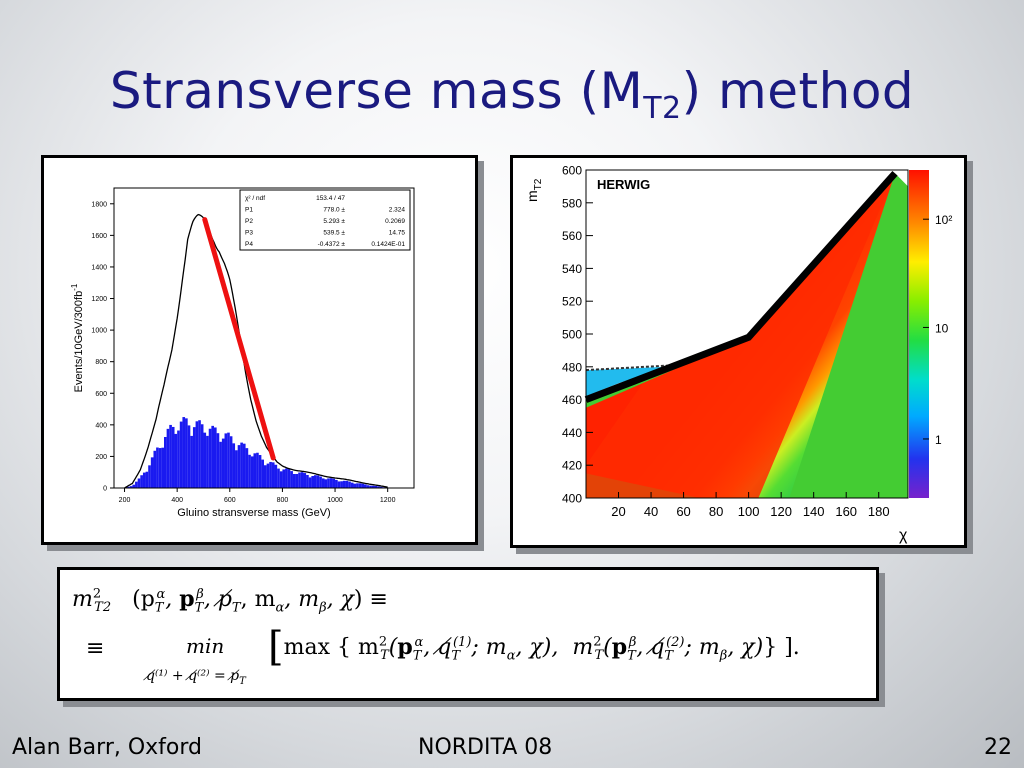 The image size is (1024, 768). I want to click on stats-row-error: 0.2069, so click(395, 221).